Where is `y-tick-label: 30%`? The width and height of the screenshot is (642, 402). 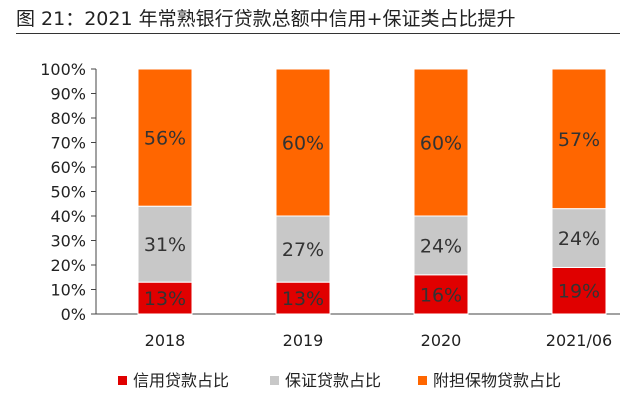 y-tick-label: 30% is located at coordinates (68, 241).